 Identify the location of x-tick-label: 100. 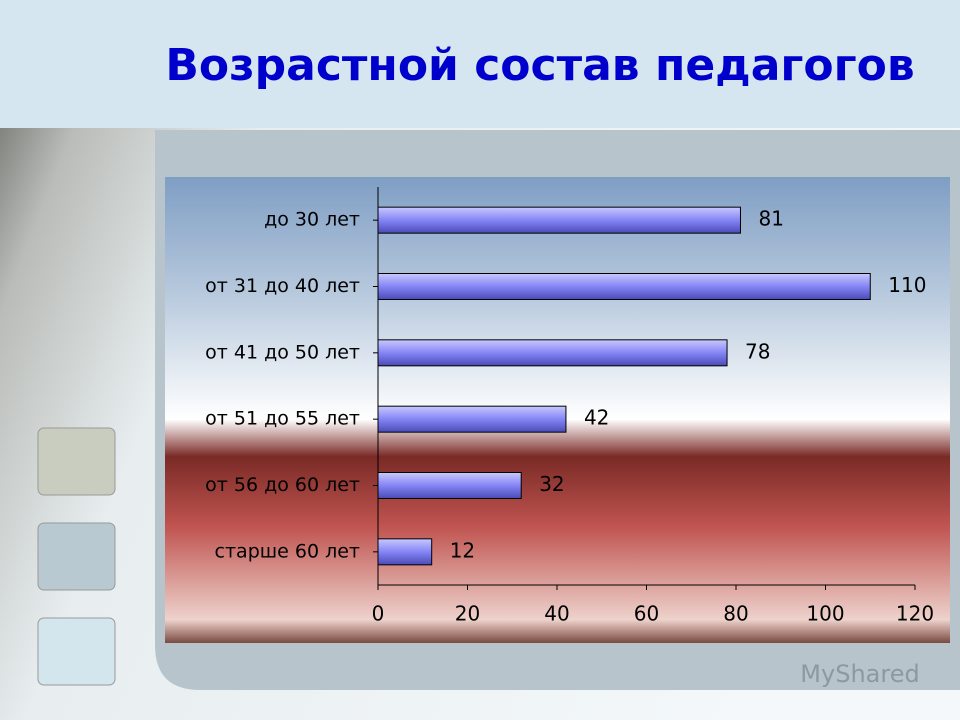
(825, 614).